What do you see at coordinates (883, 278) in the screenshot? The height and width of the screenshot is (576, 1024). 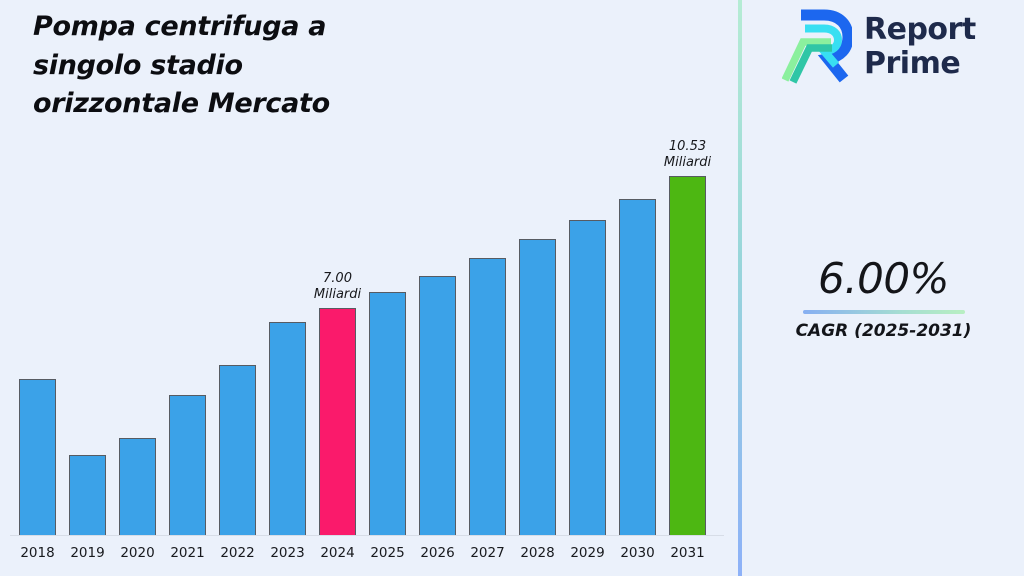 I see `cagr-value: 6.00%` at bounding box center [883, 278].